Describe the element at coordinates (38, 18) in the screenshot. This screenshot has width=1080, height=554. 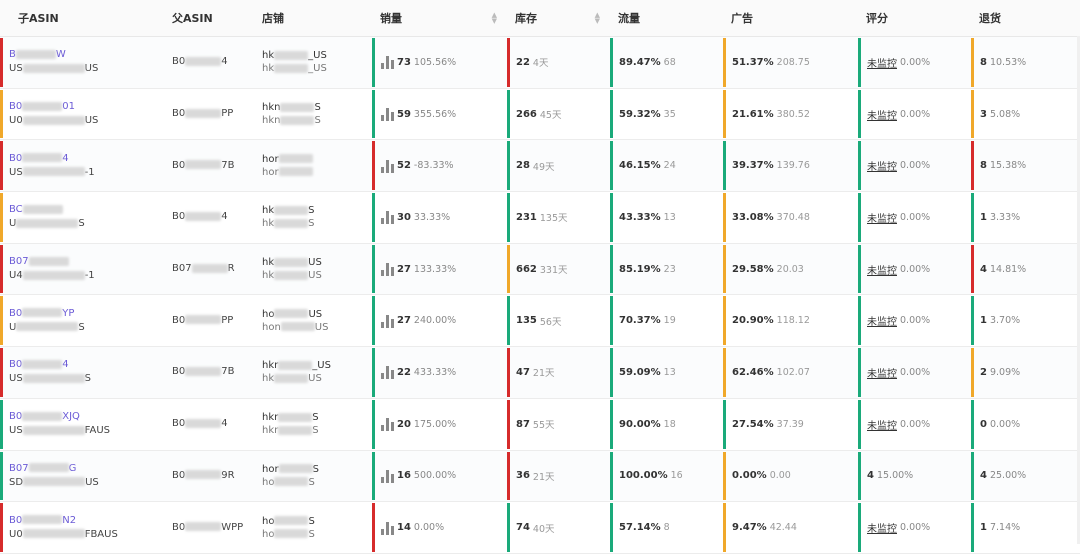
I see `header-child-asin: 子ASIN` at that location.